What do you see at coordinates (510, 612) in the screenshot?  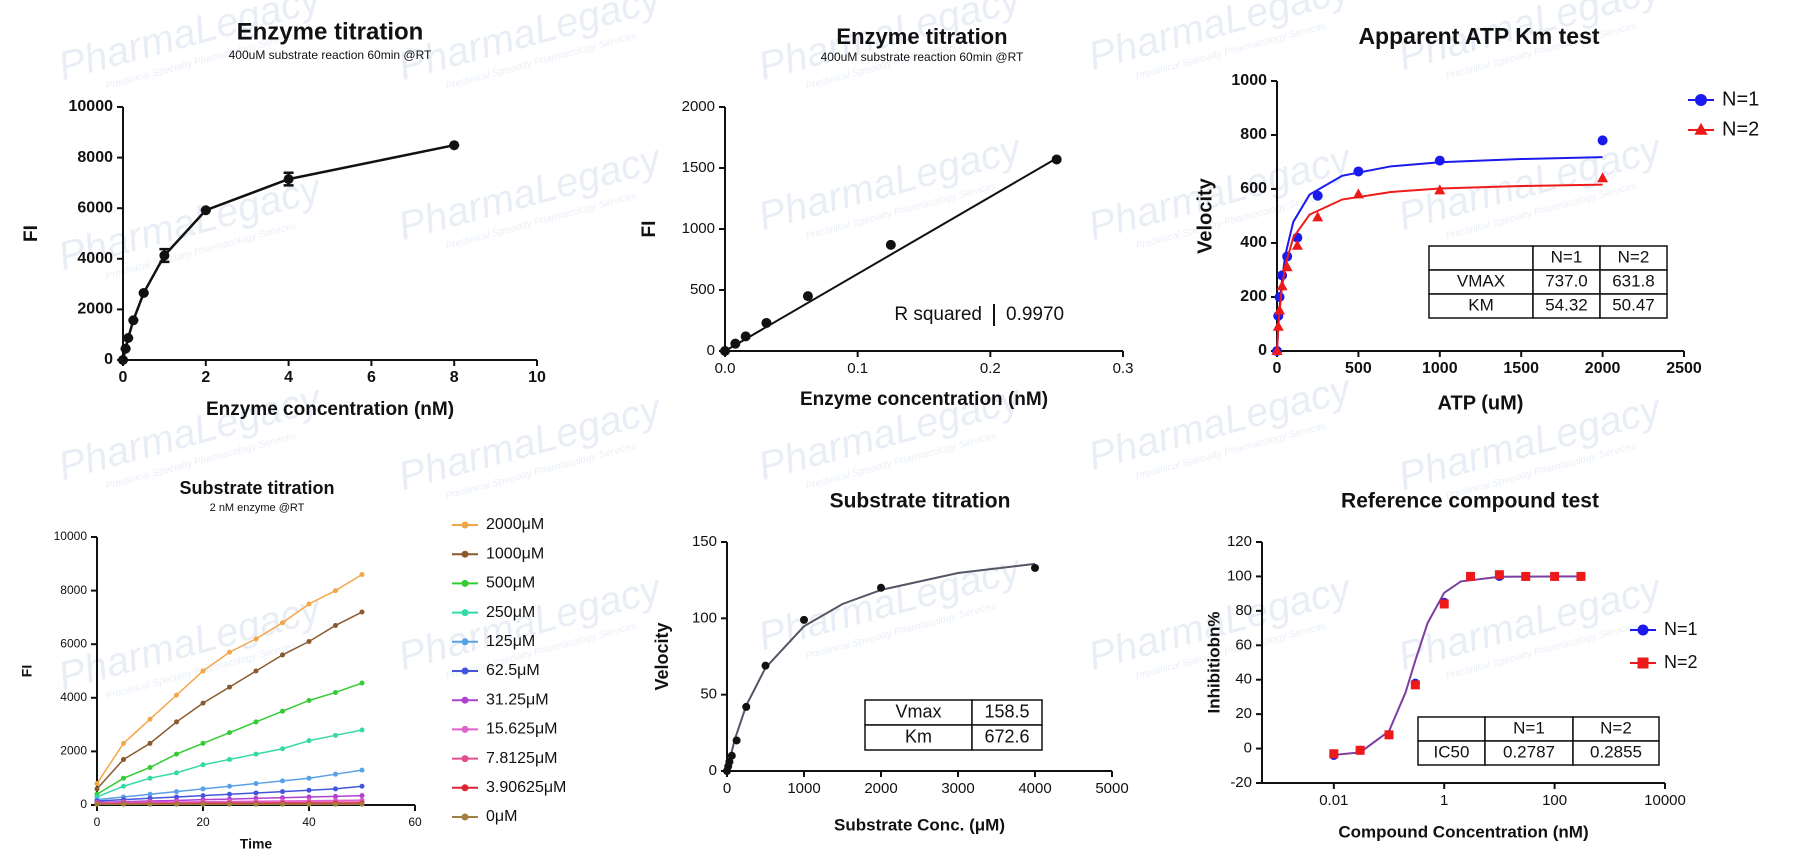 I see `legend-label: 250μM` at bounding box center [510, 612].